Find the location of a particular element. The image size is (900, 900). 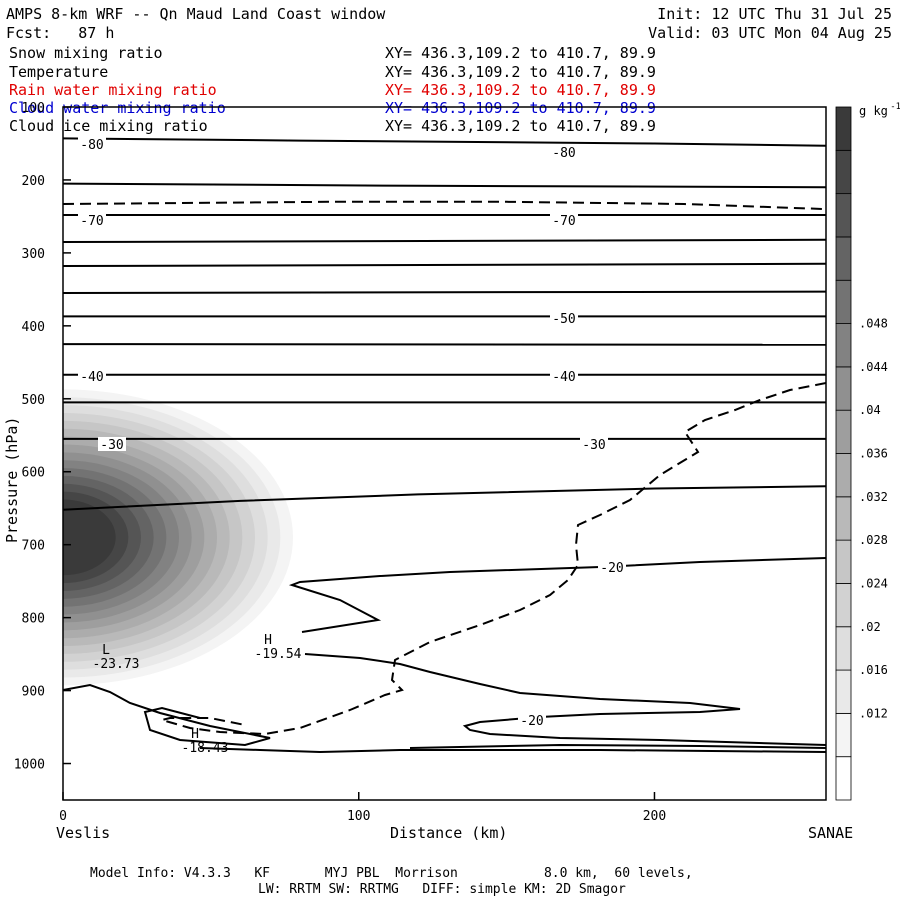

field-xy-cloud-water: XY= 436.3,109.2 to 410.7, 89.9 is located at coordinates (520, 108).